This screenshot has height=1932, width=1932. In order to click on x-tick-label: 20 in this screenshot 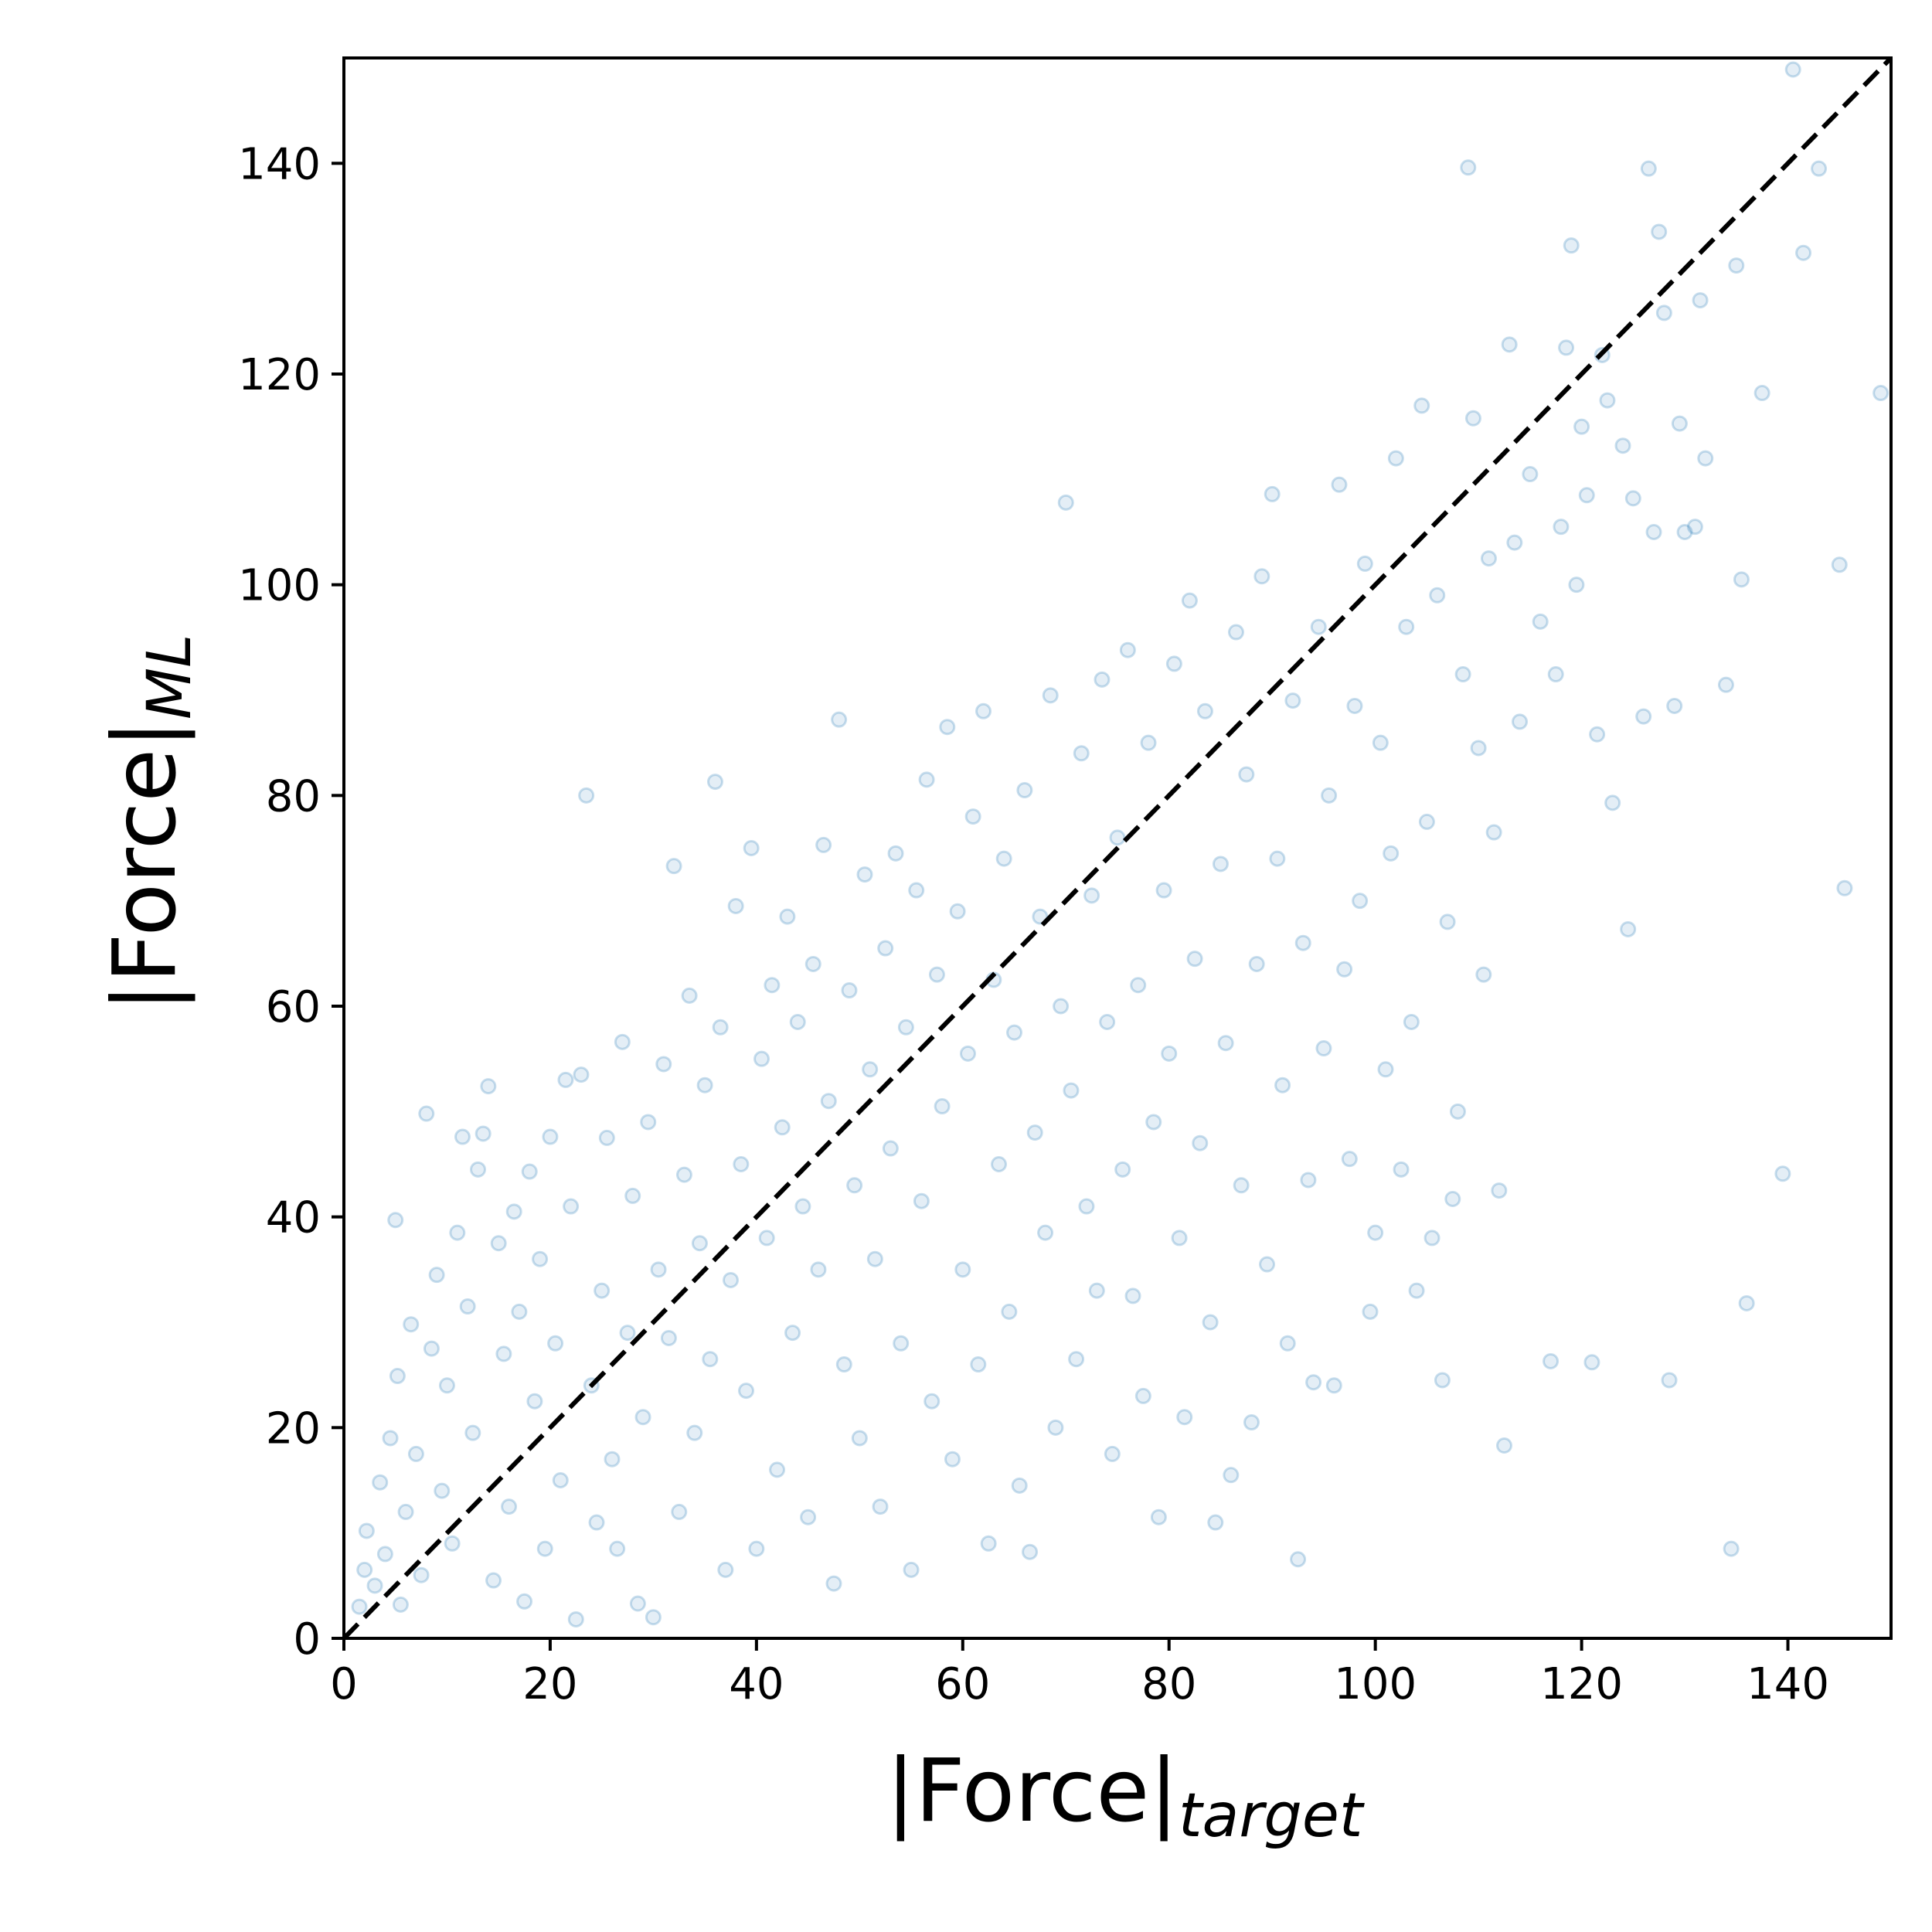, I will do `click(549, 1684)`.